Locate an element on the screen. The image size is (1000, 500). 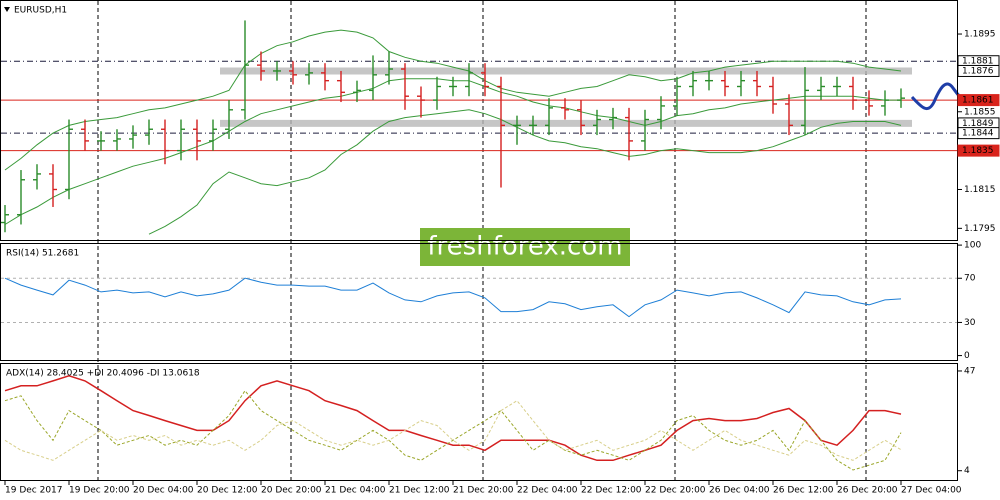
level-label: 1.1835 is located at coordinates (978, 151).